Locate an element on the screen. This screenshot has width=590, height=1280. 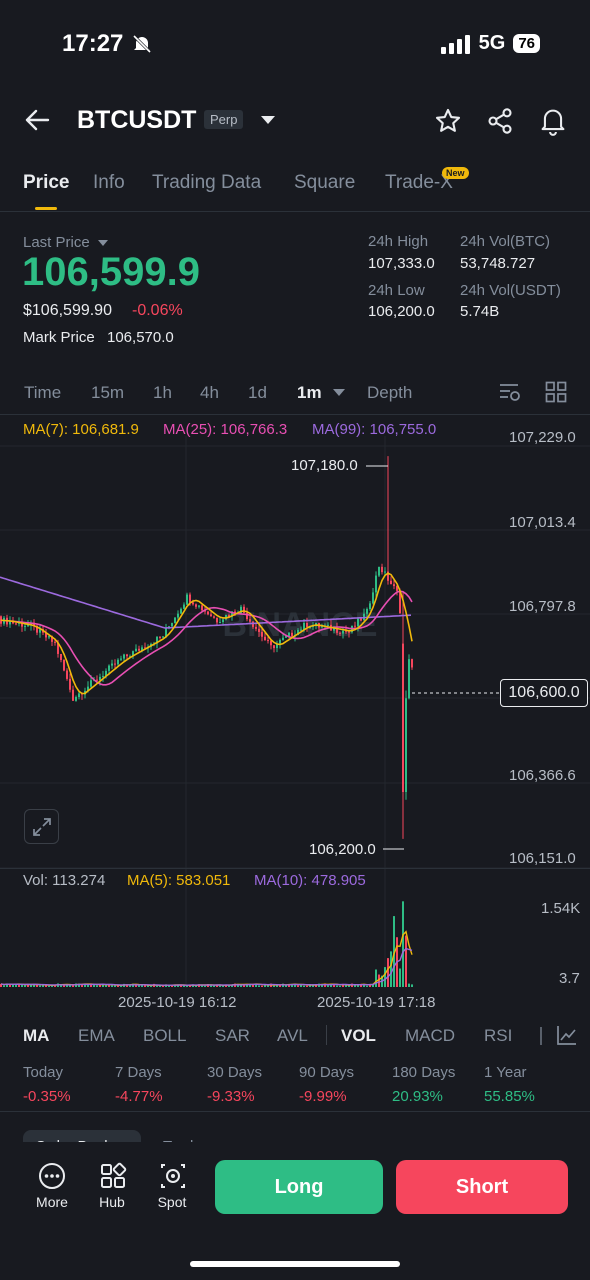
interval-dropdown-icon is located at coordinates (339, 392).